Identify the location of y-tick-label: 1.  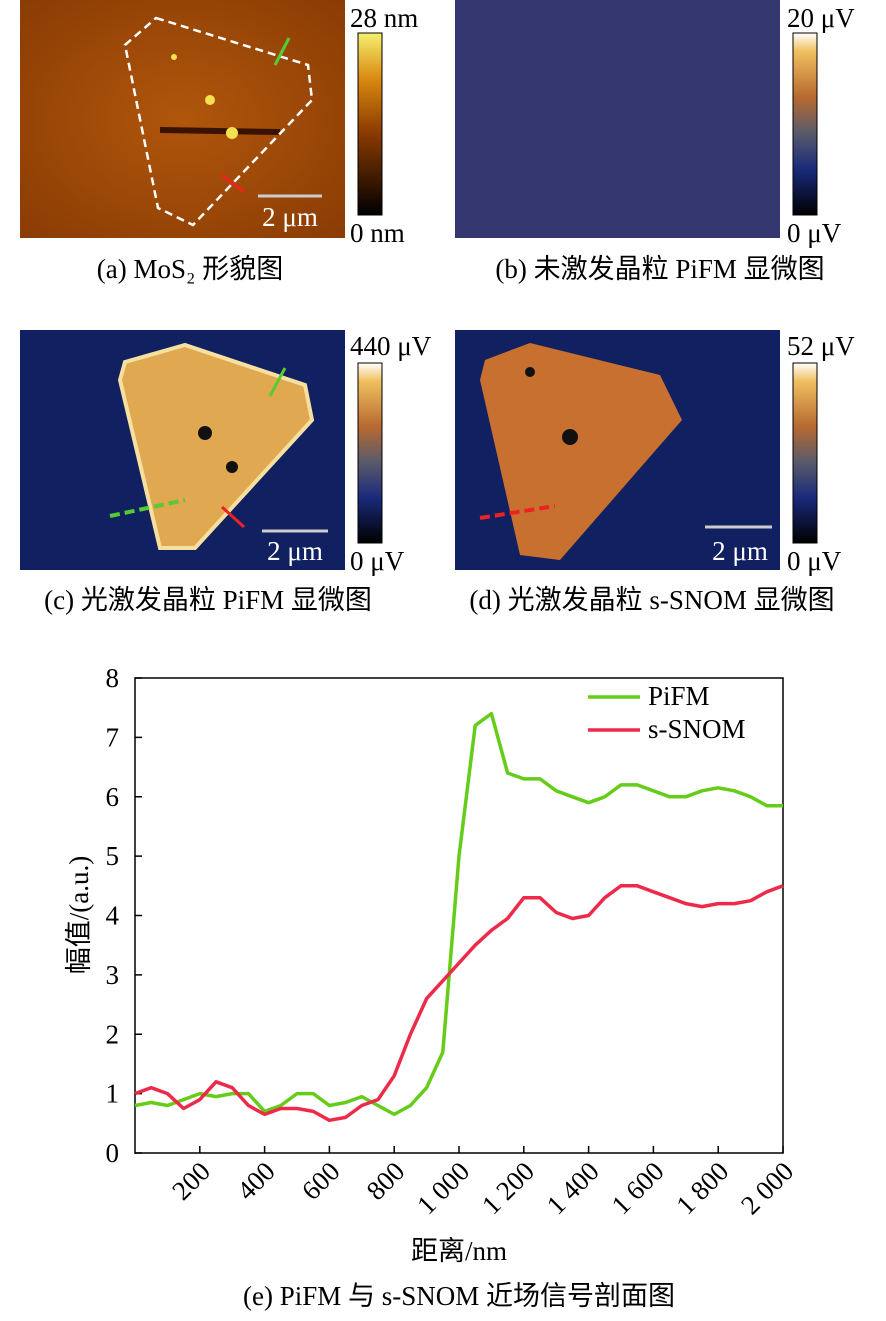
(113, 1094).